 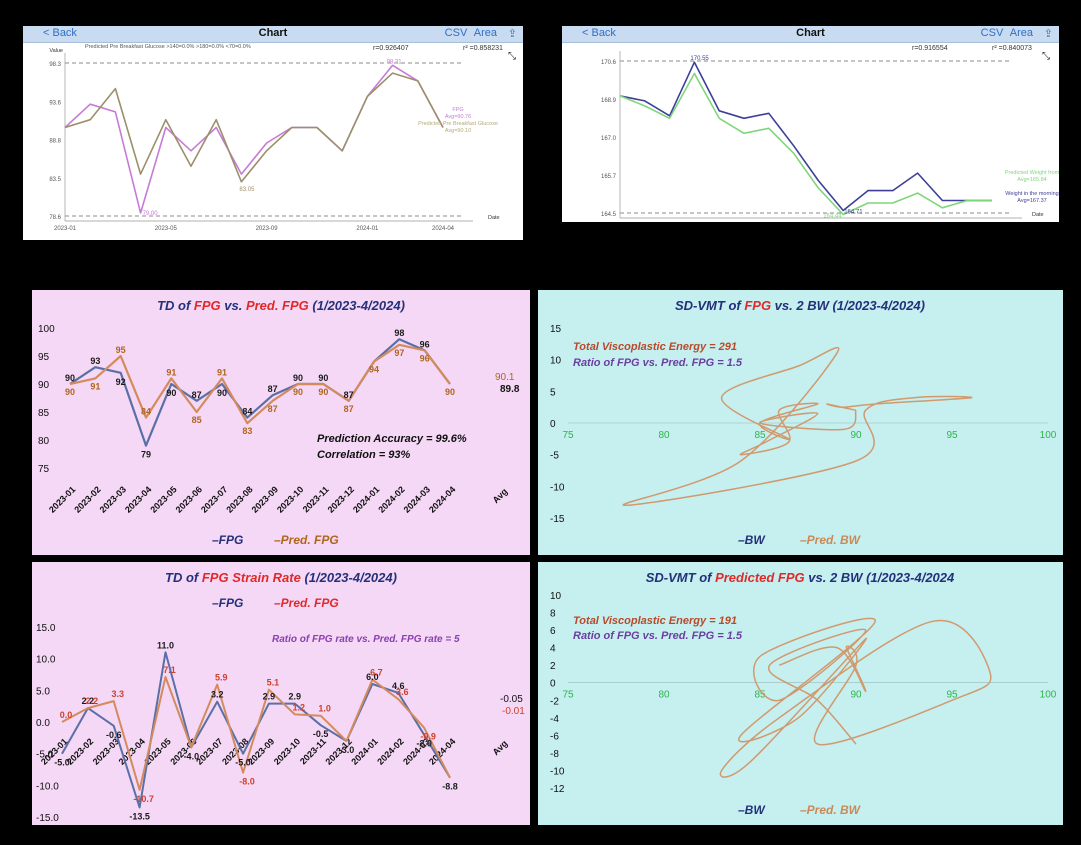 What do you see at coordinates (222, 372) in the screenshot?
I see `pred-data-label: 91` at bounding box center [222, 372].